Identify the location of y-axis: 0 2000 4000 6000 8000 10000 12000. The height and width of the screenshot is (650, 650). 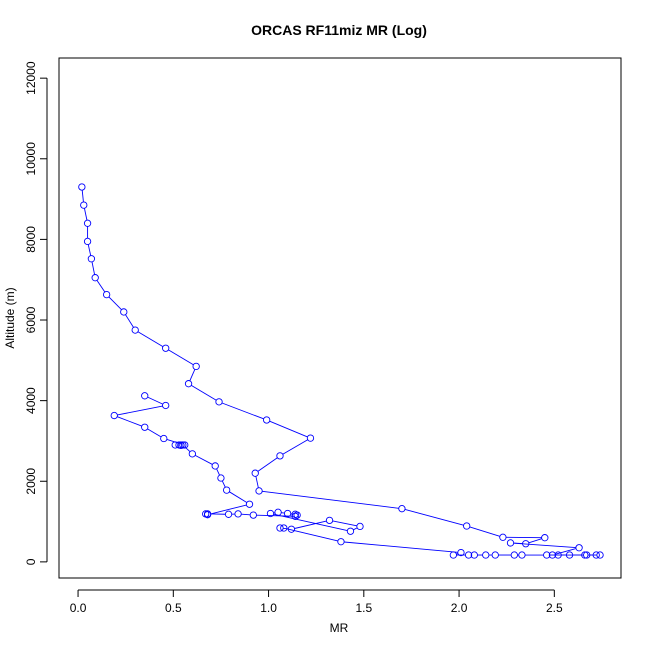
(36, 313).